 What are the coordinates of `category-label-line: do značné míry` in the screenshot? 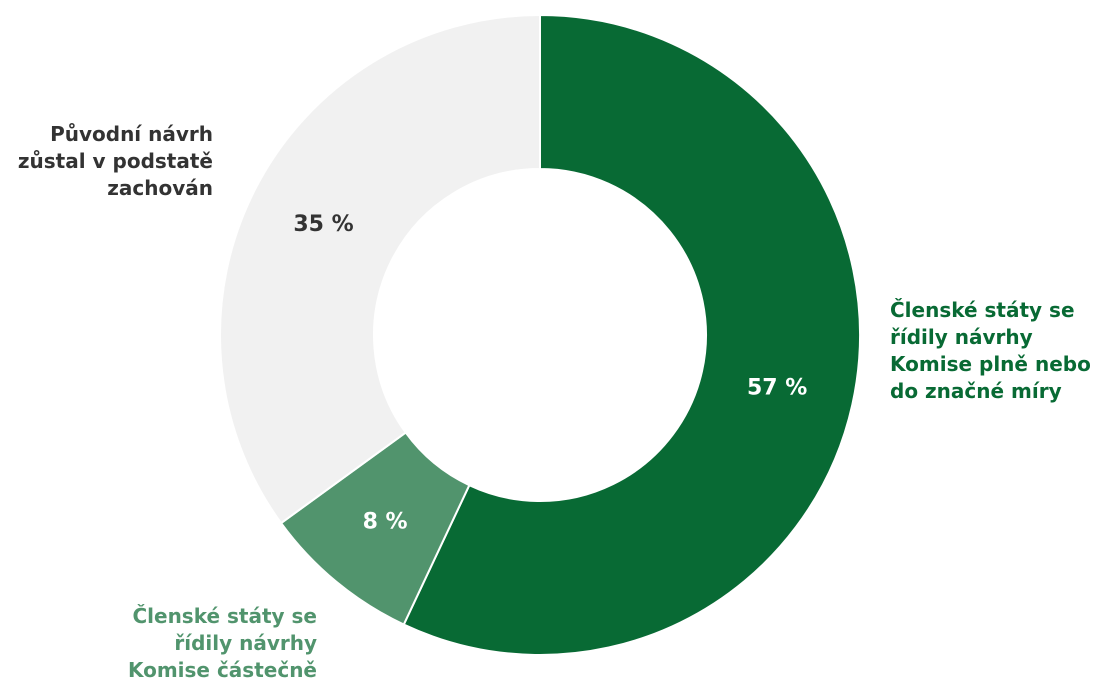 It's located at (976, 391).